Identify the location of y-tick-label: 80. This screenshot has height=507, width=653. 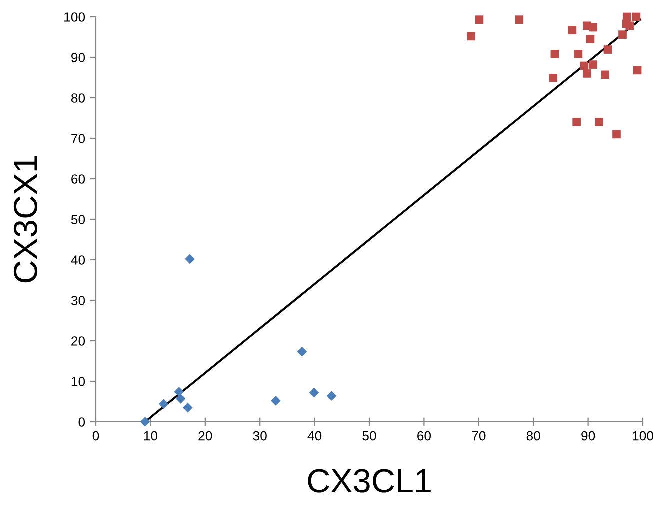
(78, 98).